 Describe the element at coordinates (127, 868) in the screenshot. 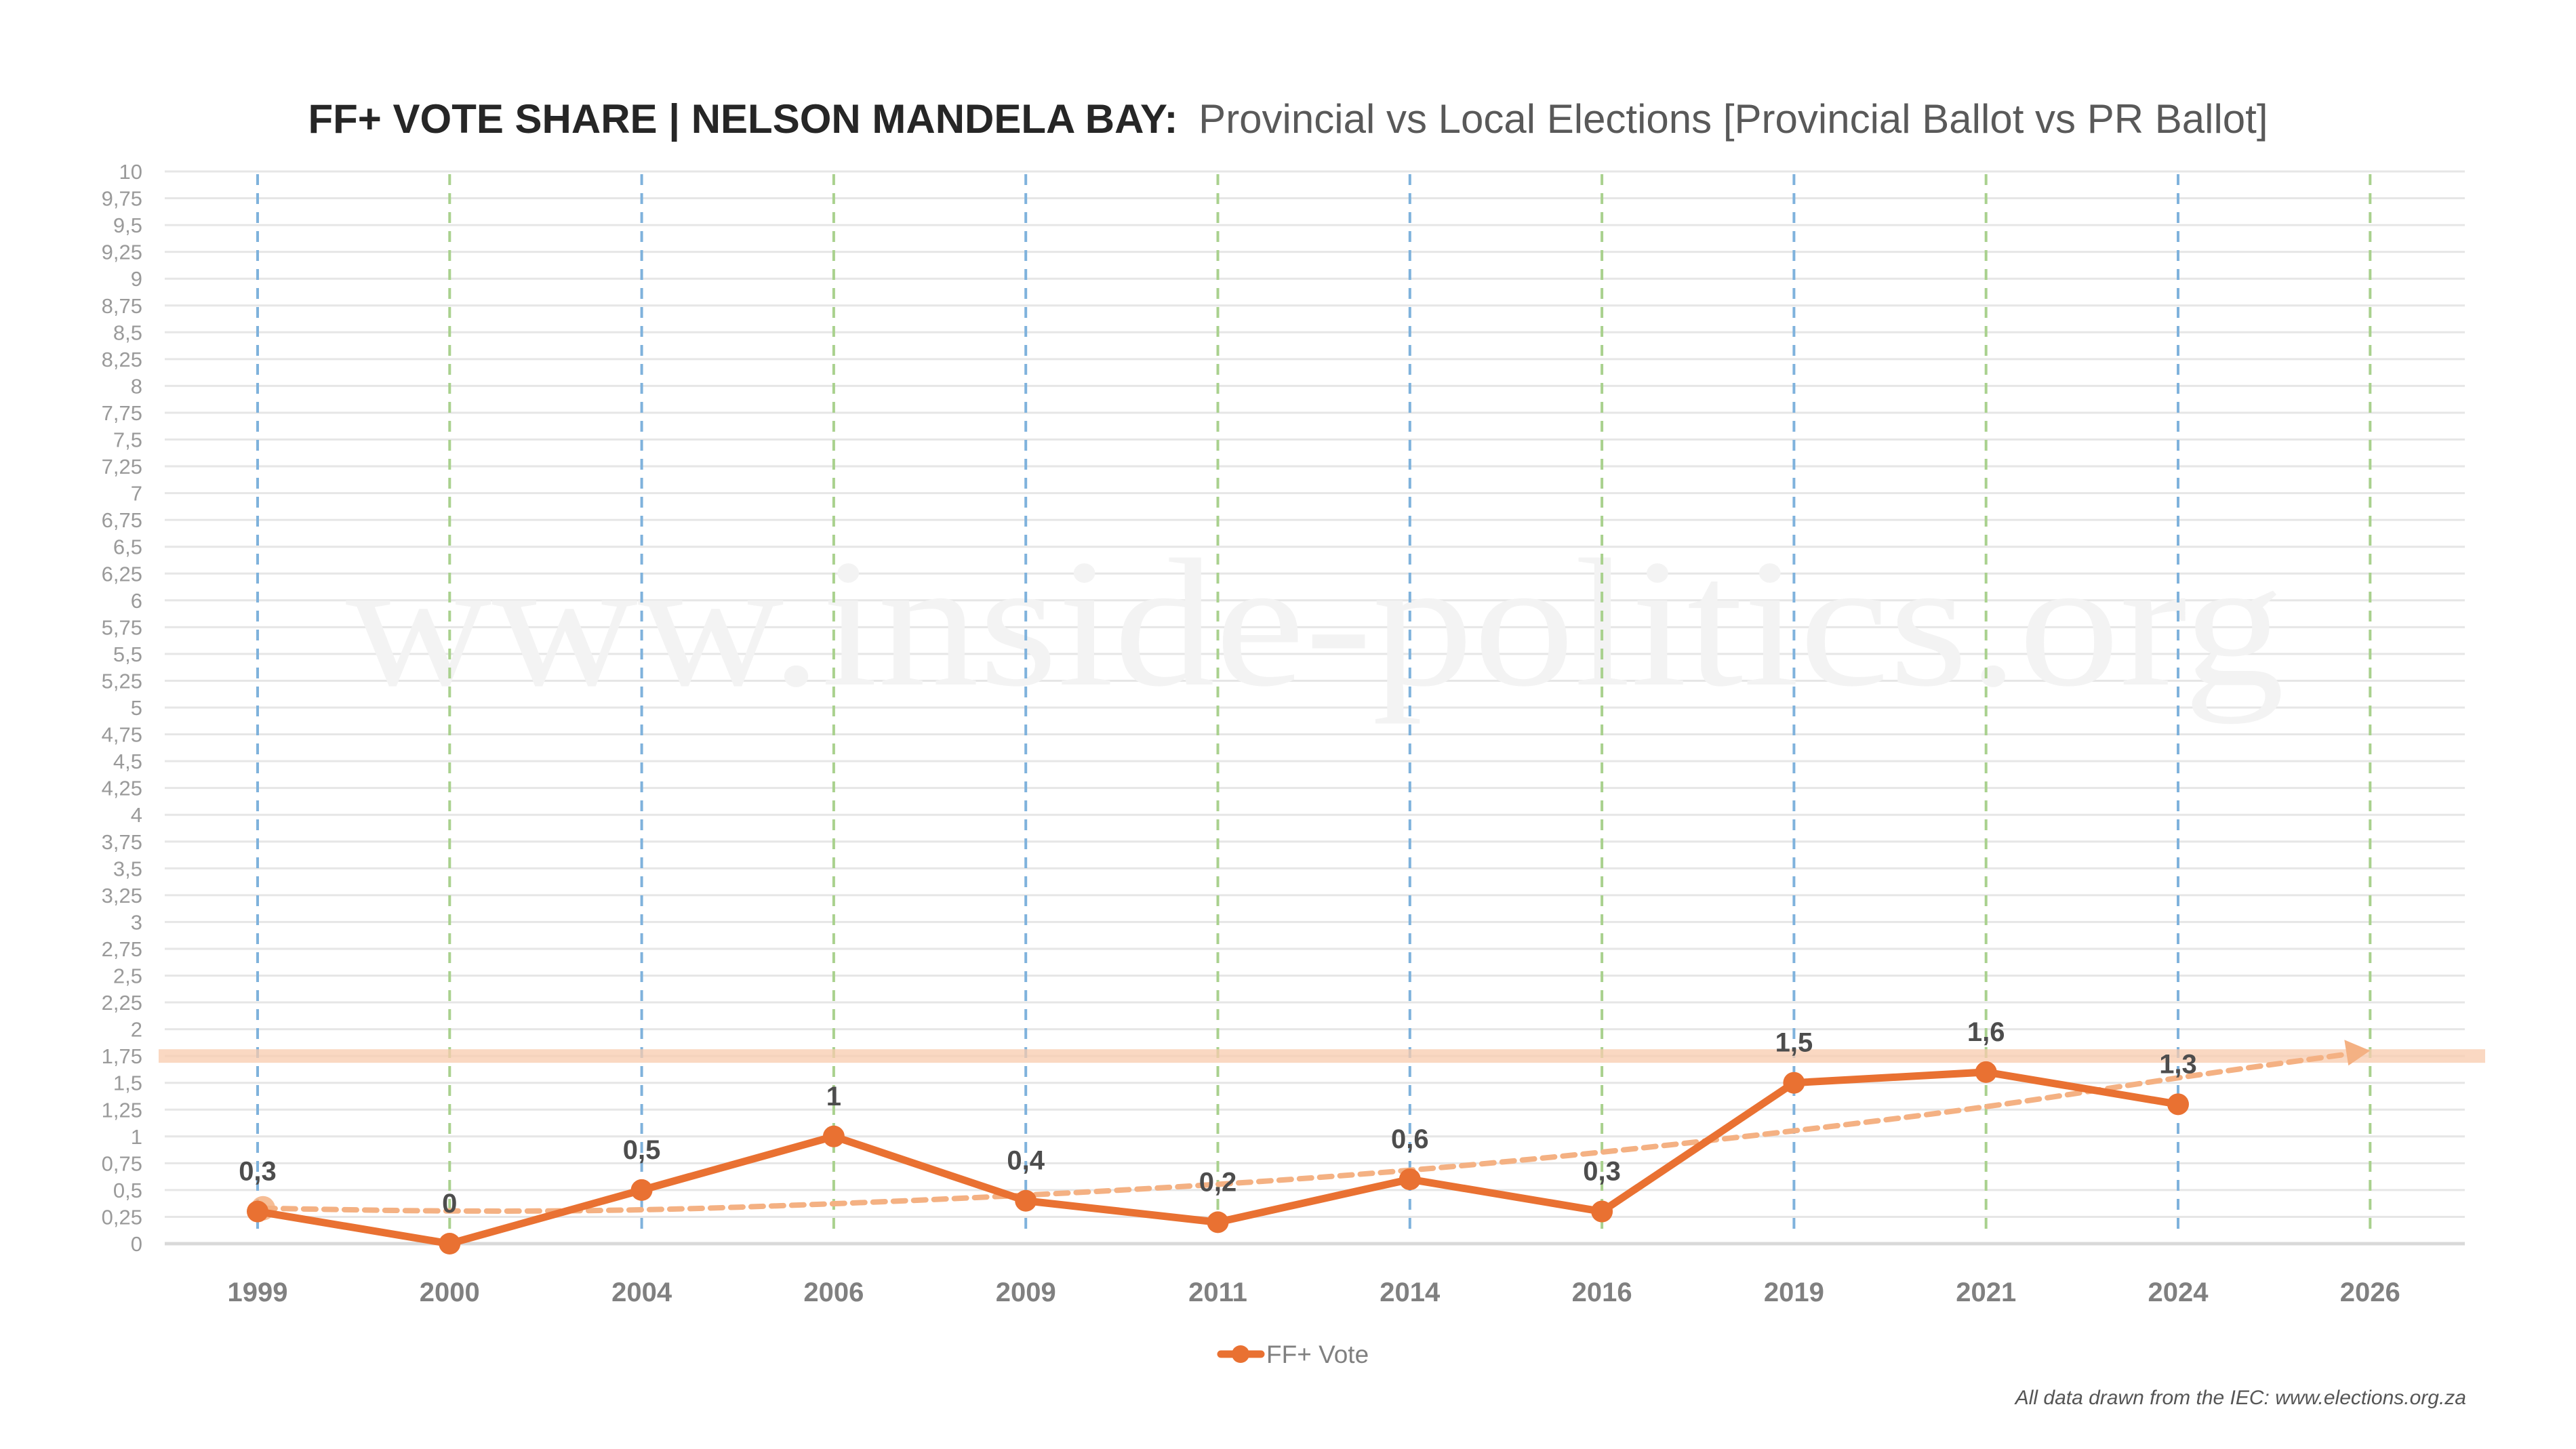

I see `y-tick-label: 3,5` at that location.